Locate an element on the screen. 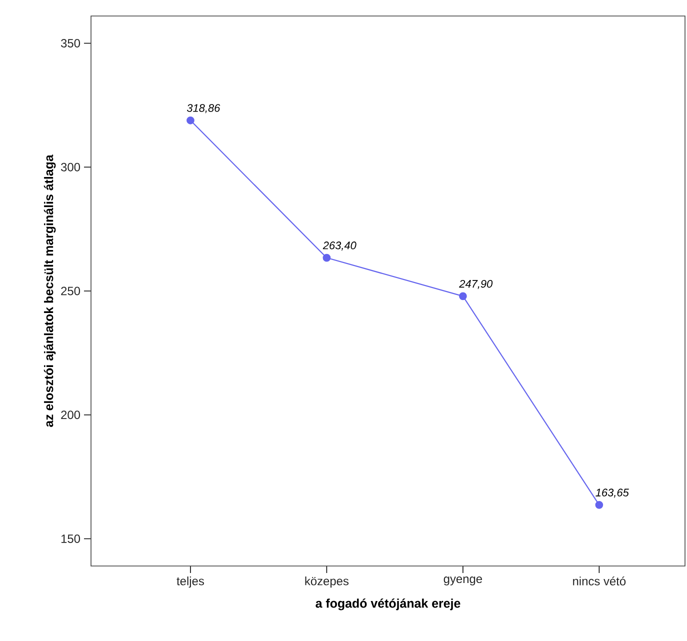 The image size is (687, 641). y-tick-label: 350 is located at coordinates (70, 43).